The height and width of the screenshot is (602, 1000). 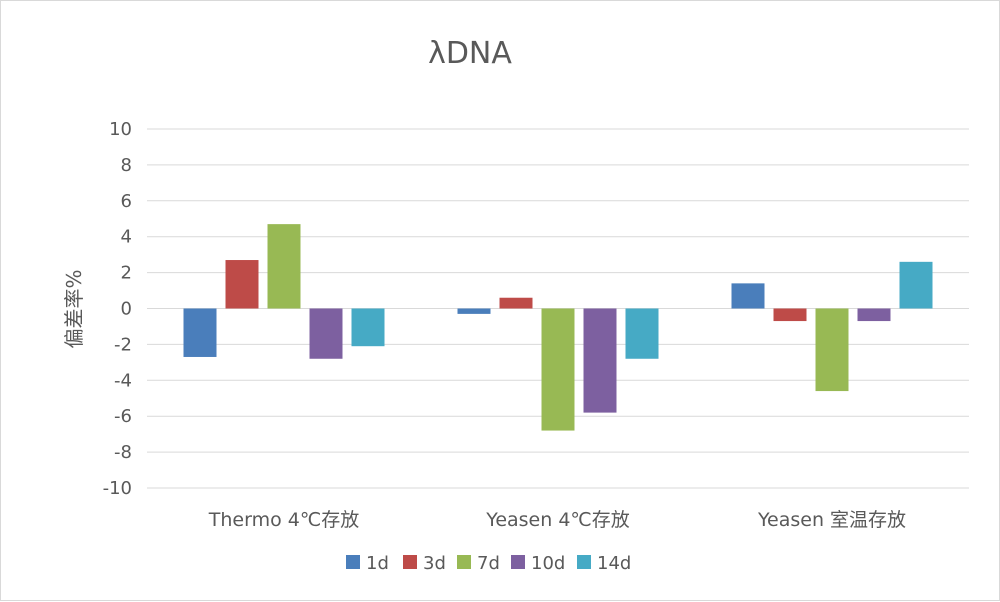 I want to click on legend-swatch-3d, so click(x=410, y=562).